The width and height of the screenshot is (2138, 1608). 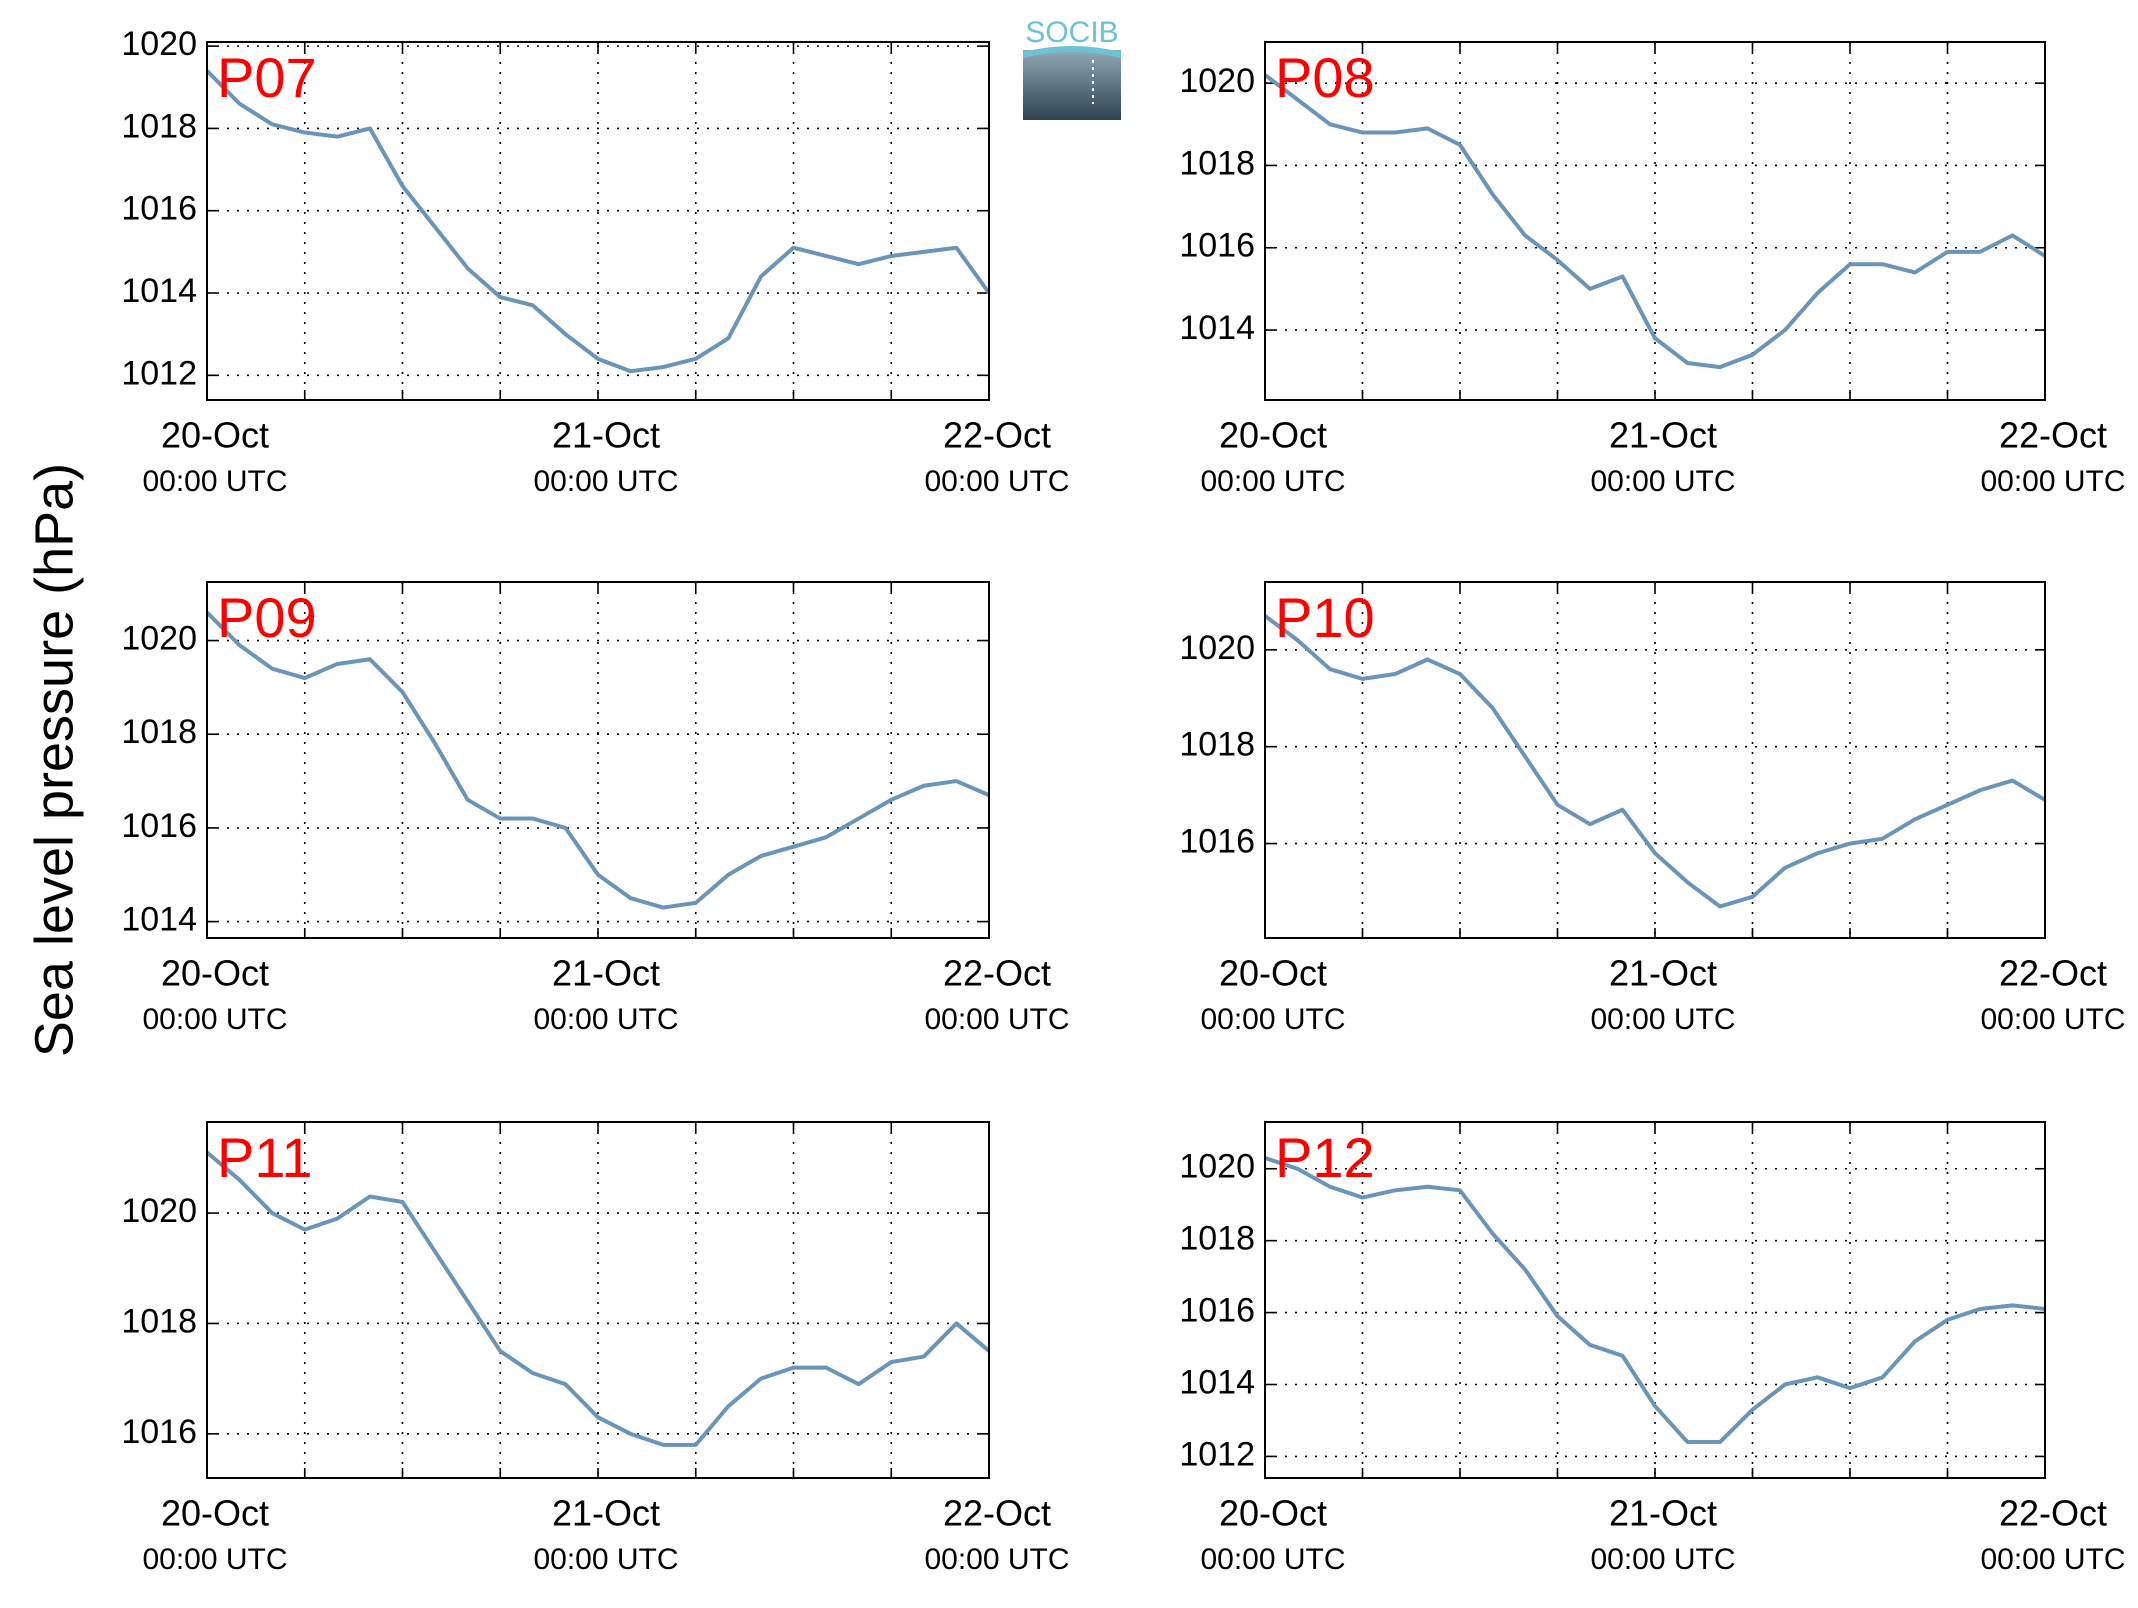 What do you see at coordinates (1071, 32) in the screenshot?
I see `logo-text: SOCIB` at bounding box center [1071, 32].